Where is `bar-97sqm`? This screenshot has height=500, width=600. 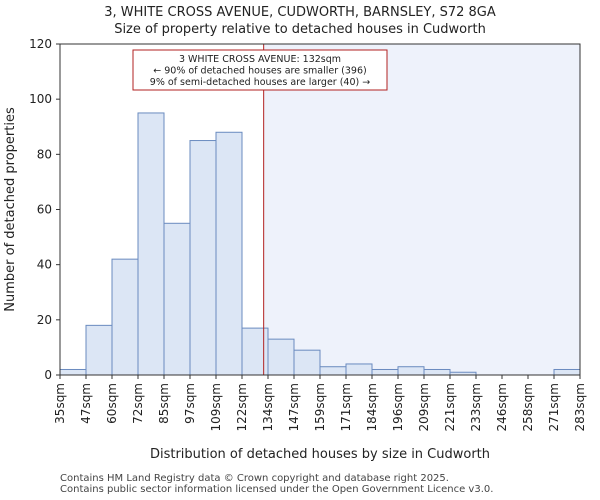 bar-97sqm is located at coordinates (203, 258).